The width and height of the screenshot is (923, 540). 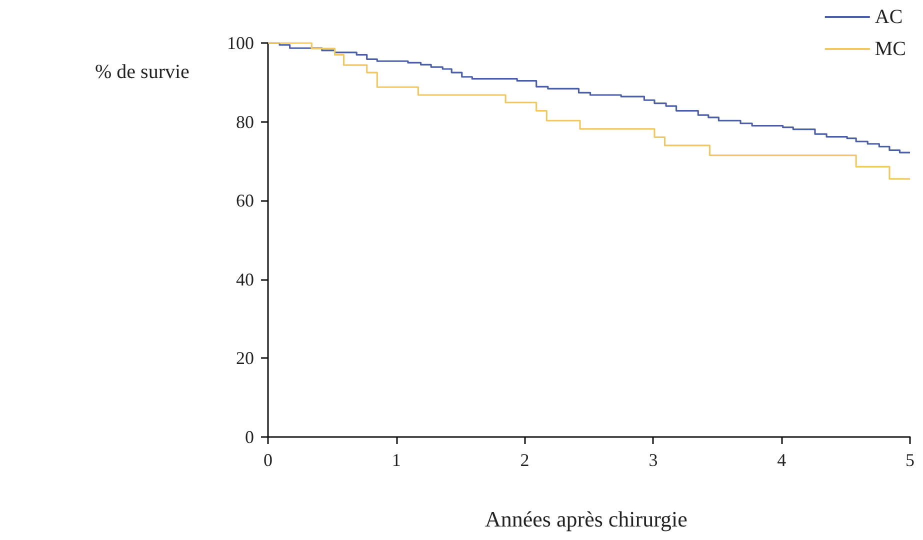 I want to click on x-tick-label: 5, so click(x=910, y=460).